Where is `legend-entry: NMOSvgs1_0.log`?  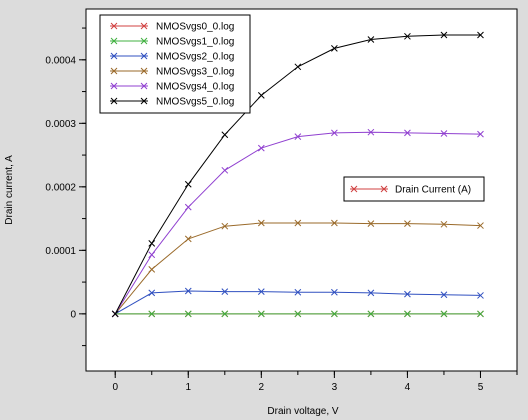
legend-entry: NMOSvgs1_0.log is located at coordinates (172, 42).